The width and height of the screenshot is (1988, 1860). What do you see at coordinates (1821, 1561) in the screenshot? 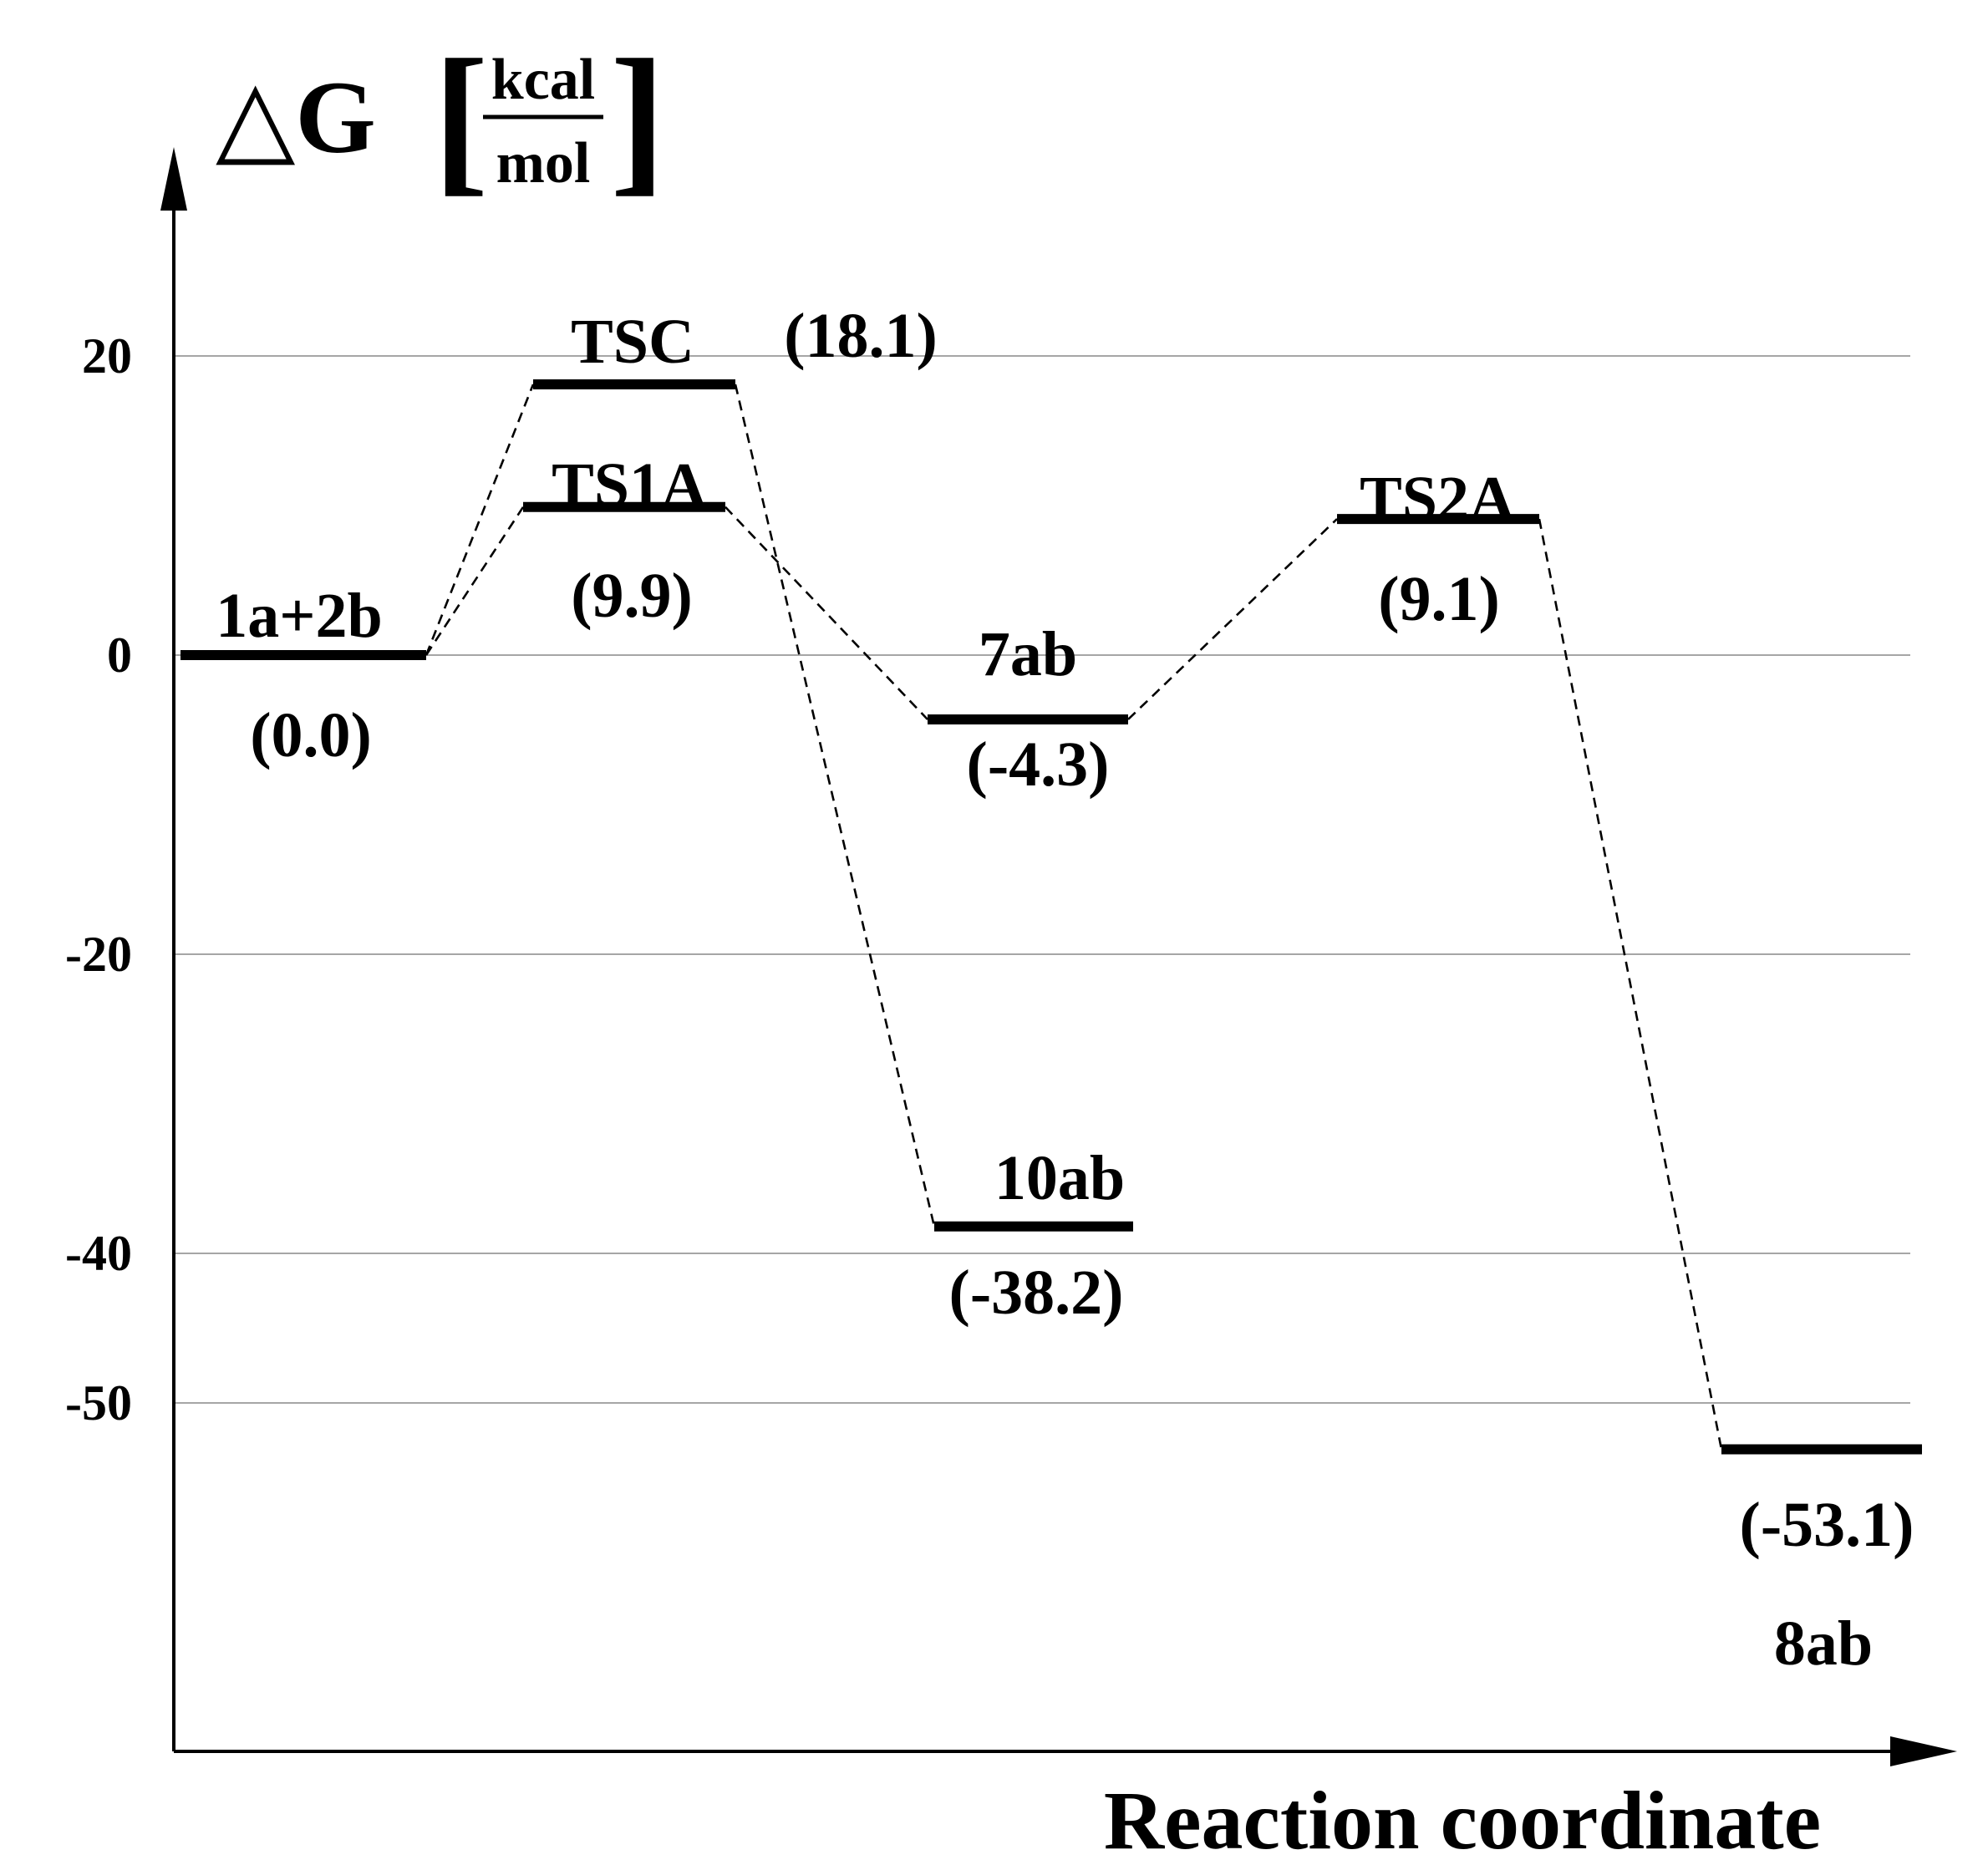
I see `energy-level-p8: 8ab (-53.1)` at bounding box center [1821, 1561].